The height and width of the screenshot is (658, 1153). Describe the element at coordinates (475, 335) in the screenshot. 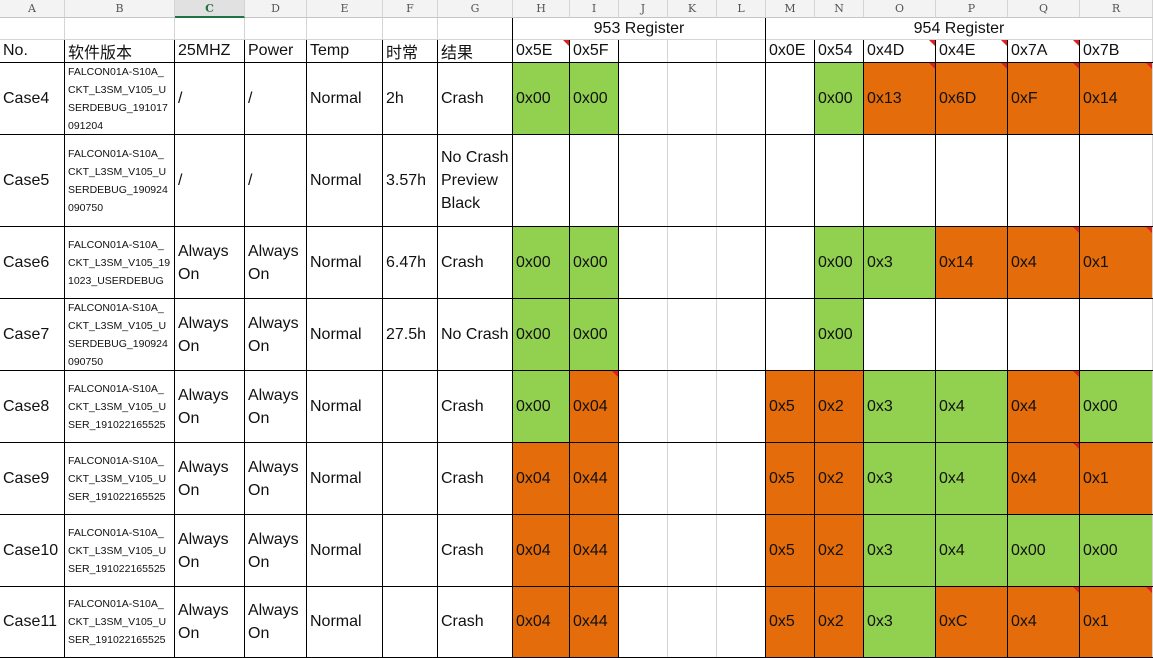

I see `data-cell: No Crash` at that location.